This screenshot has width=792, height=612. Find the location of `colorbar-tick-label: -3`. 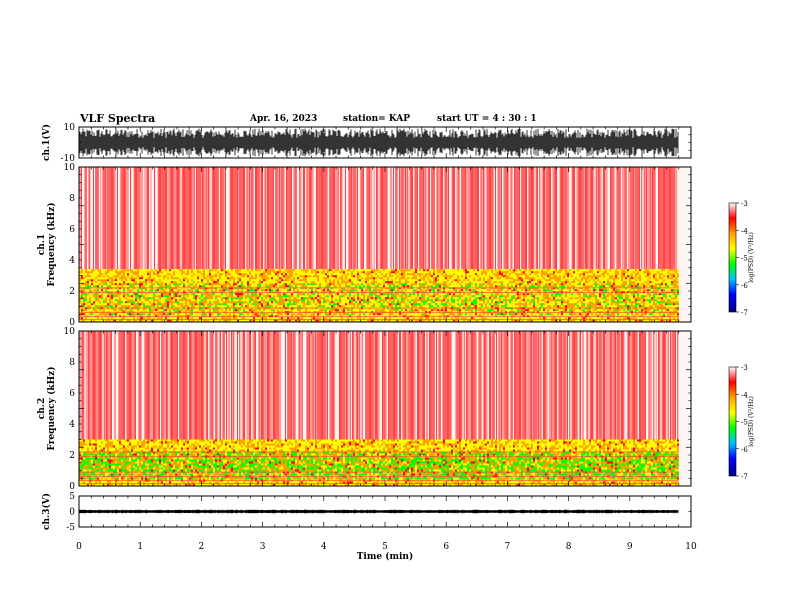

colorbar-tick-label: -3 is located at coordinates (744, 204).